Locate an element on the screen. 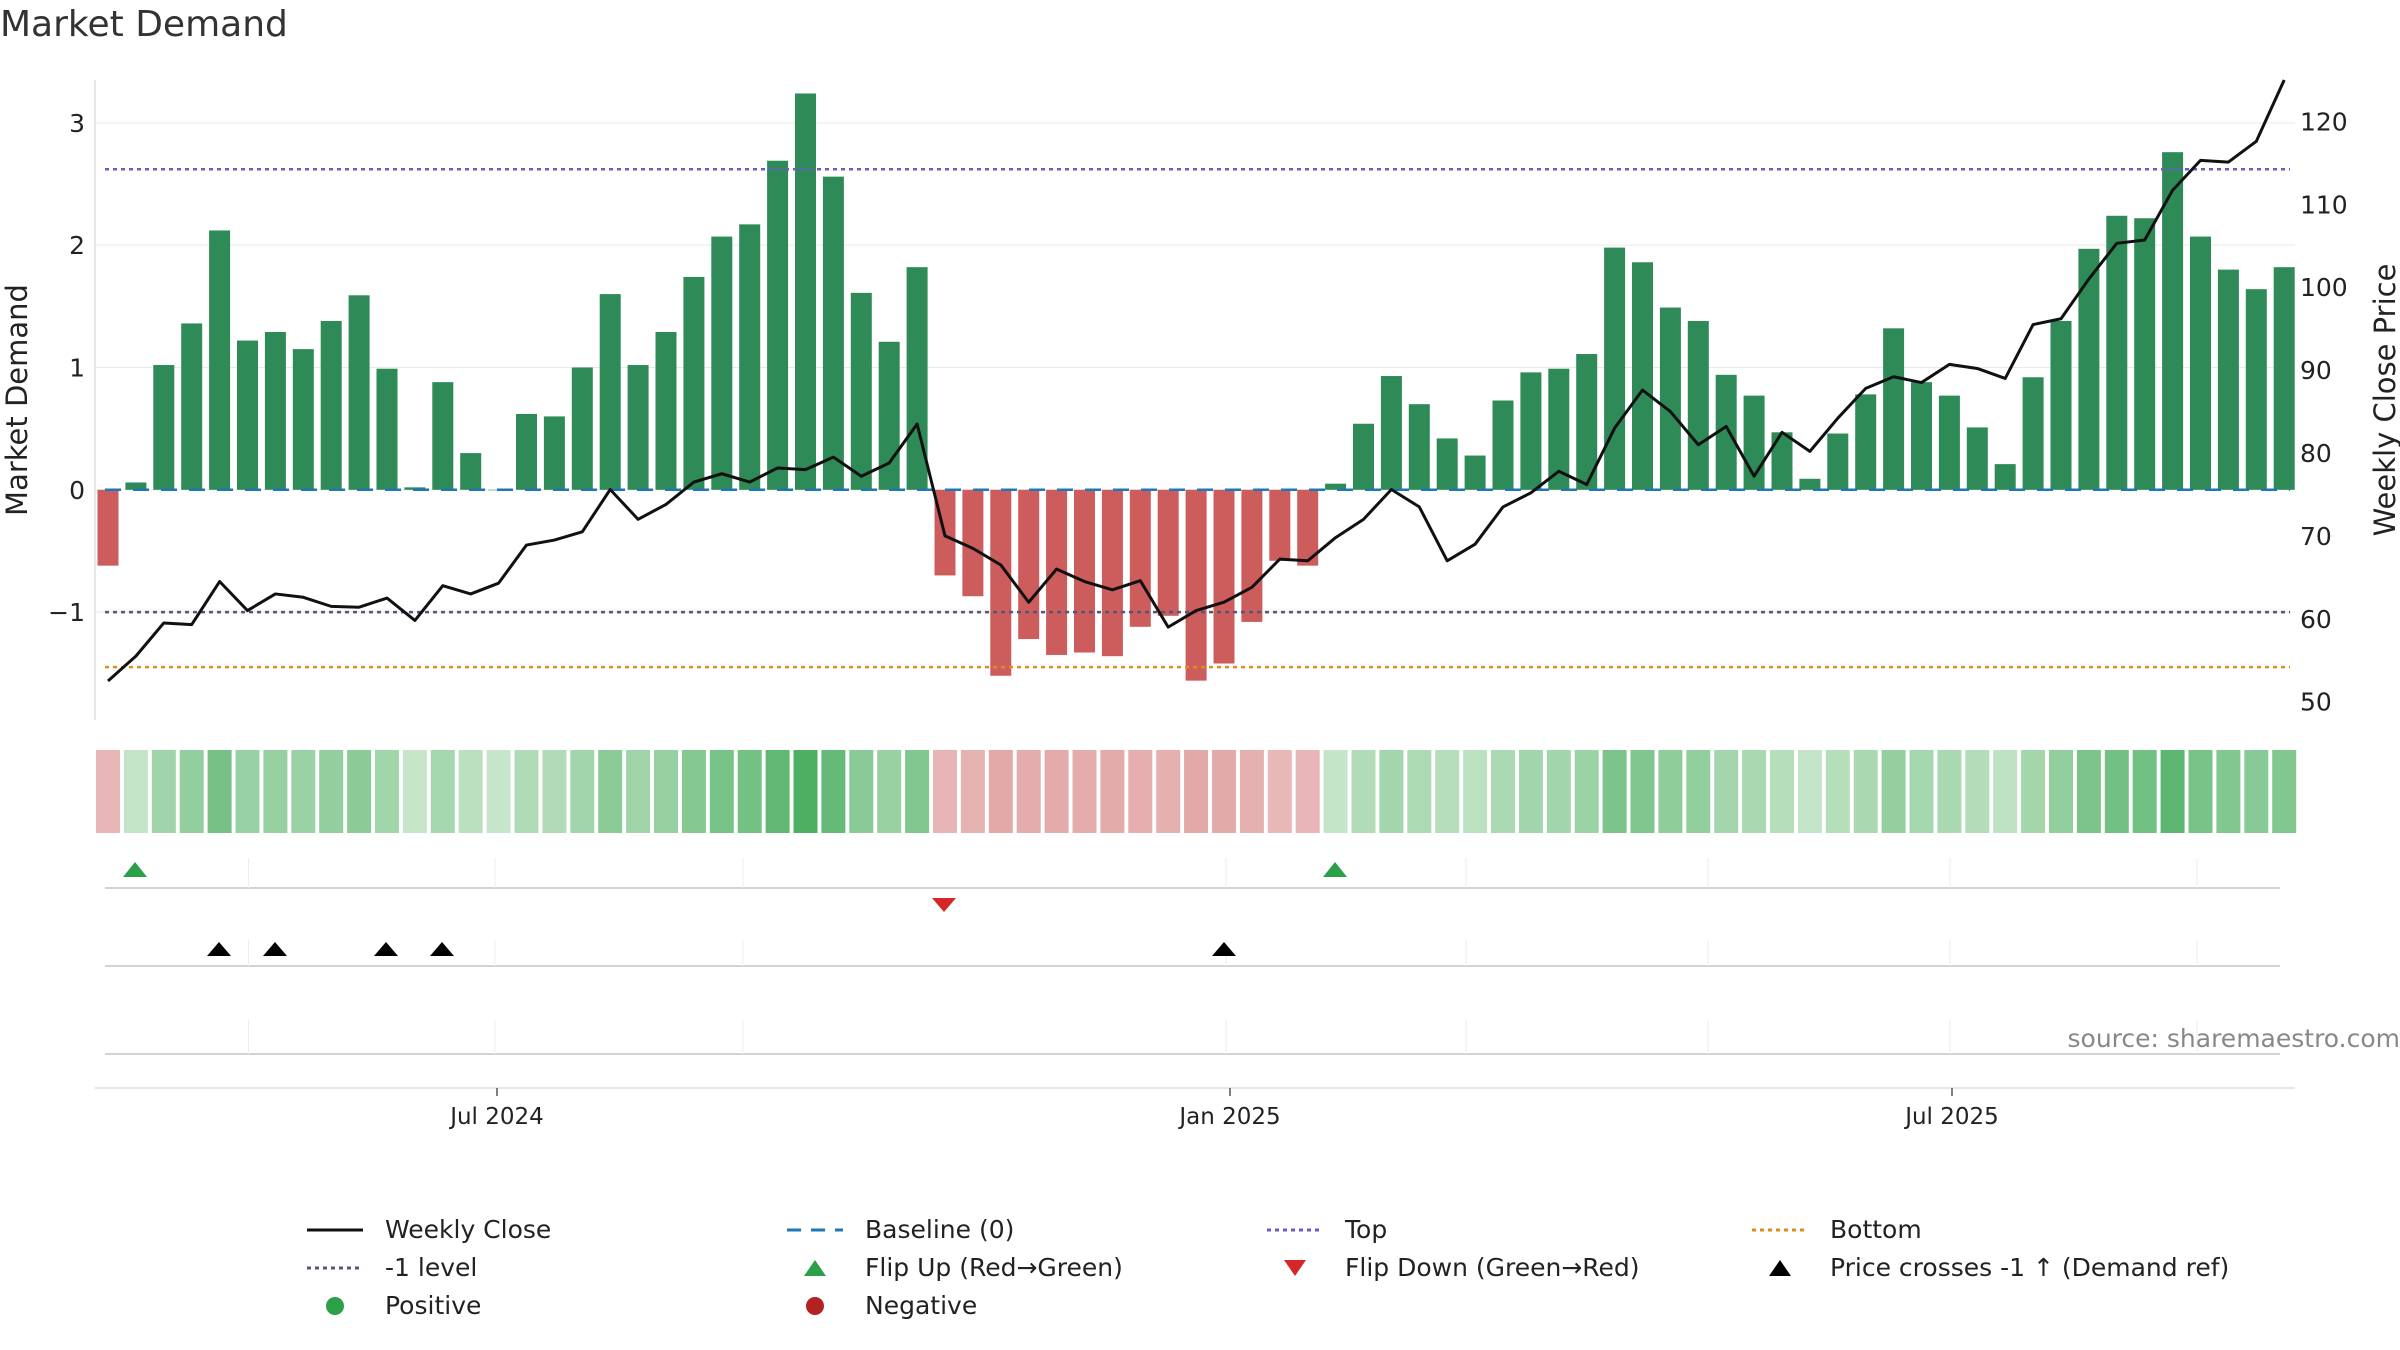 This screenshot has height=1350, width=2400. y2-tick-label: 50 is located at coordinates (2316, 702).